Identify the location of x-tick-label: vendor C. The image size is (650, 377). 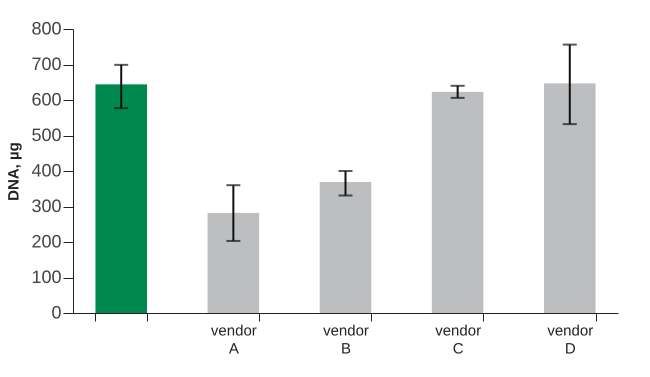
(458, 340).